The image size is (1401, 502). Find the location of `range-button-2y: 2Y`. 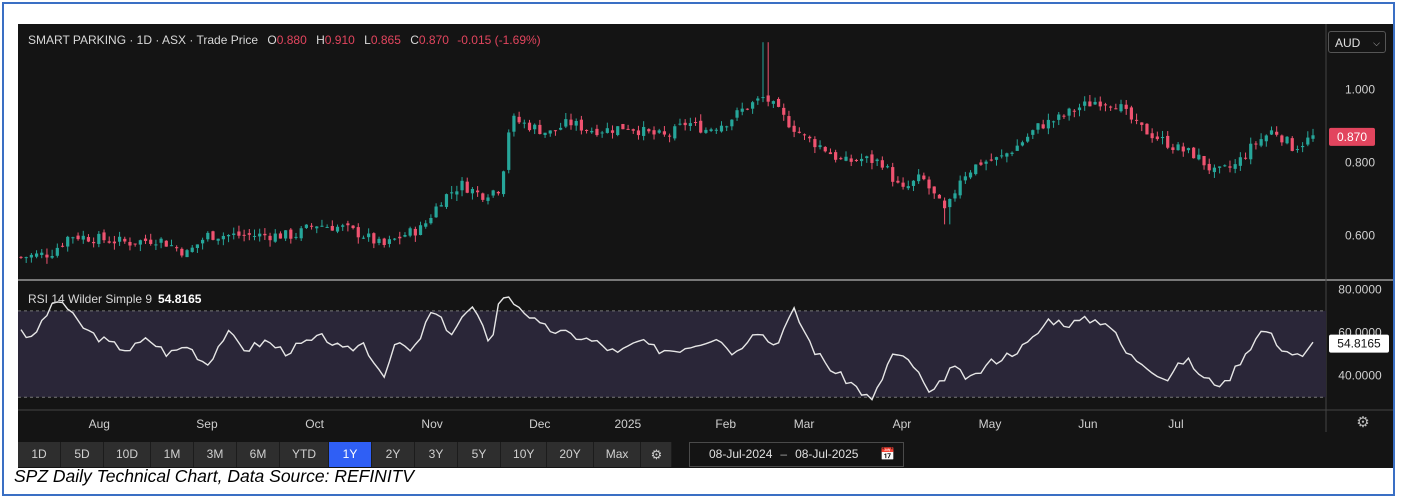

range-button-2y: 2Y is located at coordinates (394, 454).